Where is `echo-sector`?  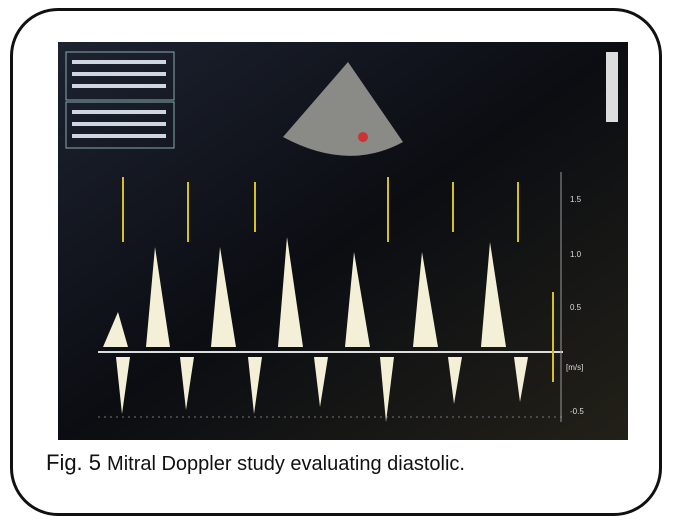
echo-sector is located at coordinates (343, 109).